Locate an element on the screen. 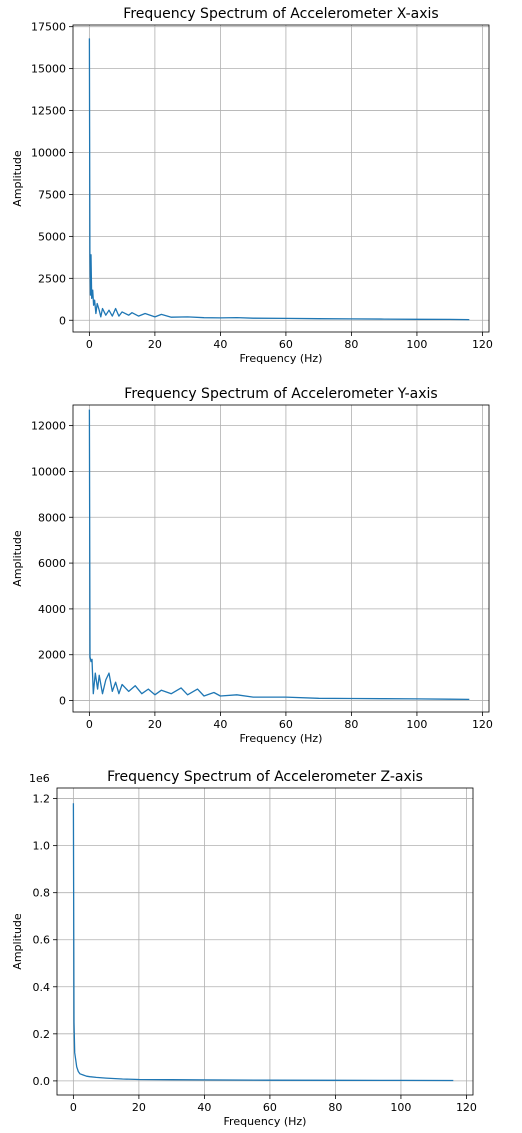  y-tick-label: 1.2 is located at coordinates (42, 799).